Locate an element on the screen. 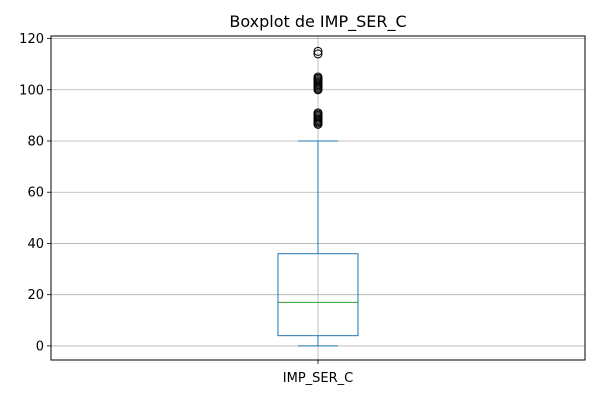 The height and width of the screenshot is (400, 600). x-tick-label: IMP_SER_C is located at coordinates (318, 378).